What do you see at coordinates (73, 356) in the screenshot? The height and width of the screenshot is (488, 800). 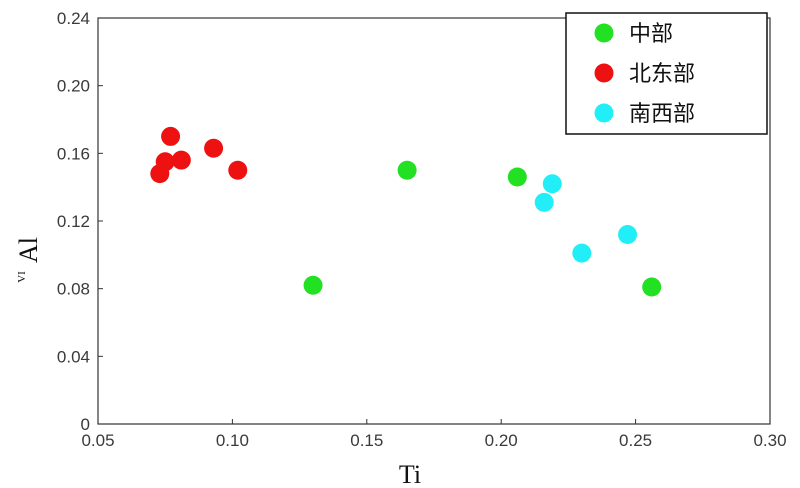 I see `y-tick-label: 0.04` at bounding box center [73, 356].